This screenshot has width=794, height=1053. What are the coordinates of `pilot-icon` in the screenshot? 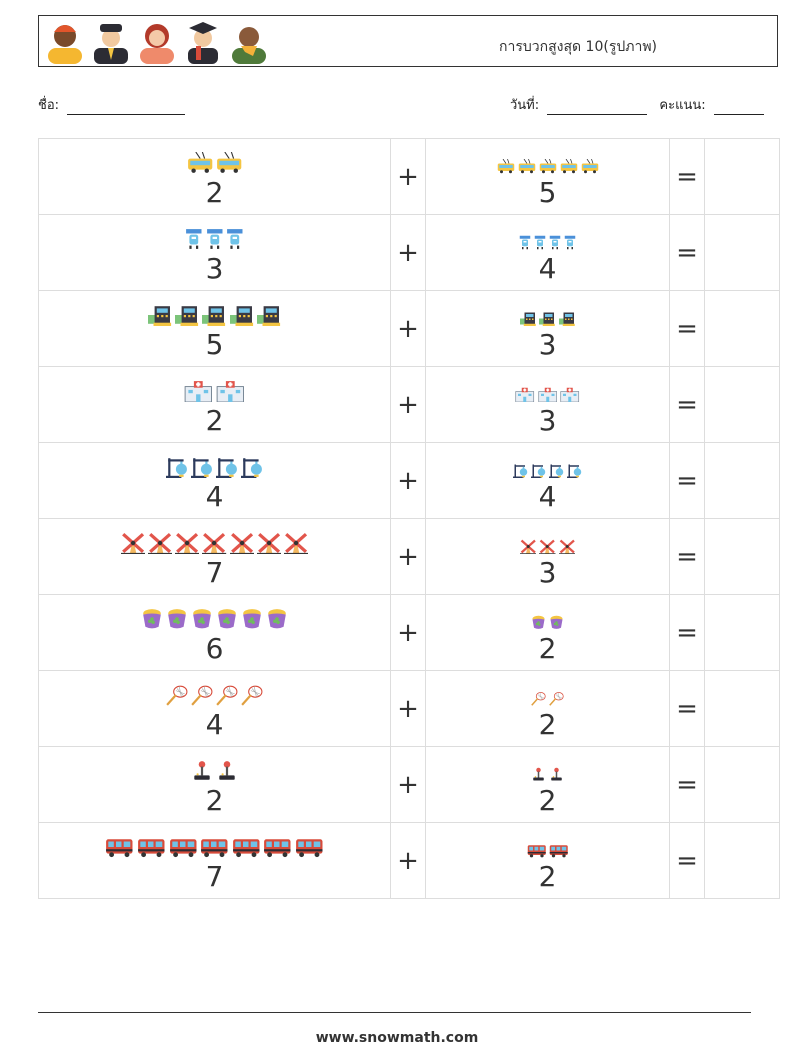 It's located at (111, 44).